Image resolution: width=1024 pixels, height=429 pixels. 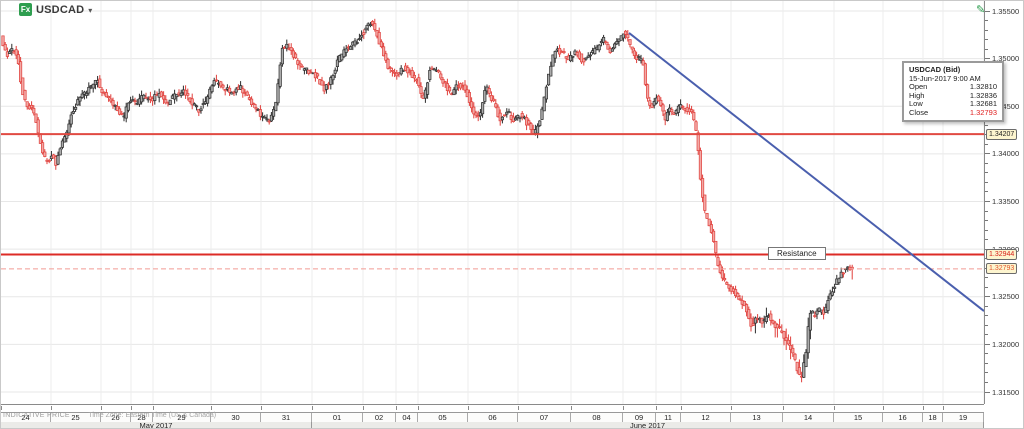 I want to click on timezone-label: Time Zone: Eastern Time (US & Canada), so click(x=152, y=415).